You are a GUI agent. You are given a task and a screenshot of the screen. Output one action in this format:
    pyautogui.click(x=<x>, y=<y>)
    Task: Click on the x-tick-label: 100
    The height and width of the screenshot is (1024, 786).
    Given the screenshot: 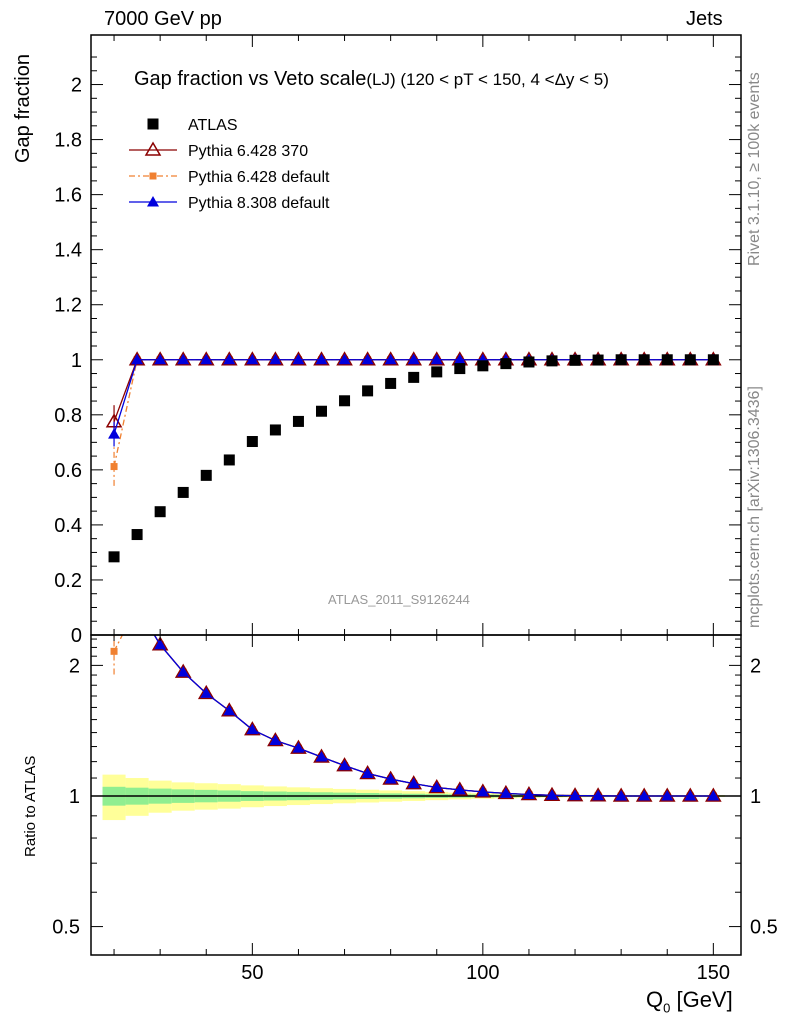 What is the action you would take?
    pyautogui.click(x=482, y=973)
    